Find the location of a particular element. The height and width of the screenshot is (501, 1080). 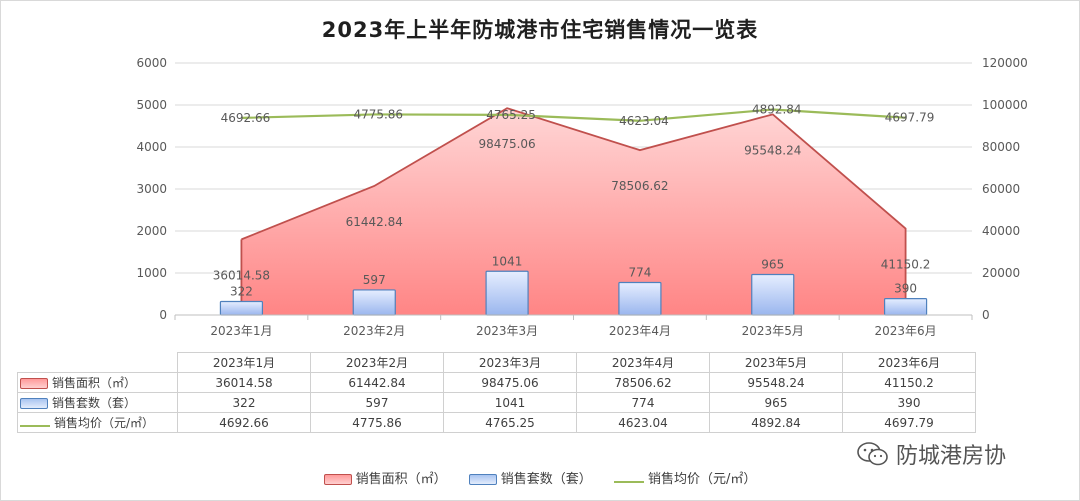

table-row-label-text: 销售面积（㎡） is located at coordinates (94, 383).